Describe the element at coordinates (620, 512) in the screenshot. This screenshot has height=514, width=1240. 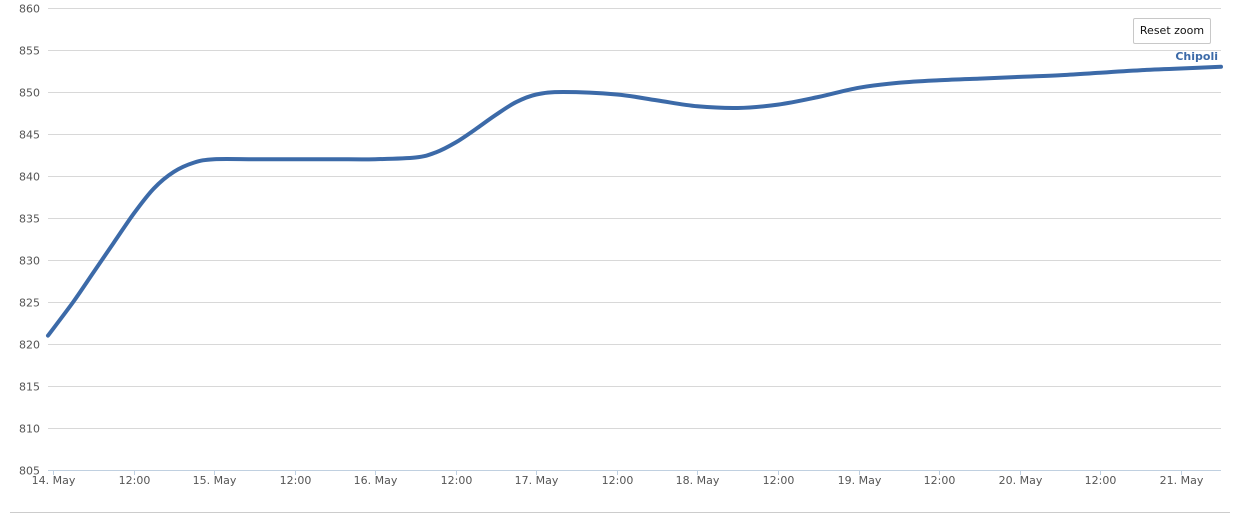
I see `bottom-divider` at that location.